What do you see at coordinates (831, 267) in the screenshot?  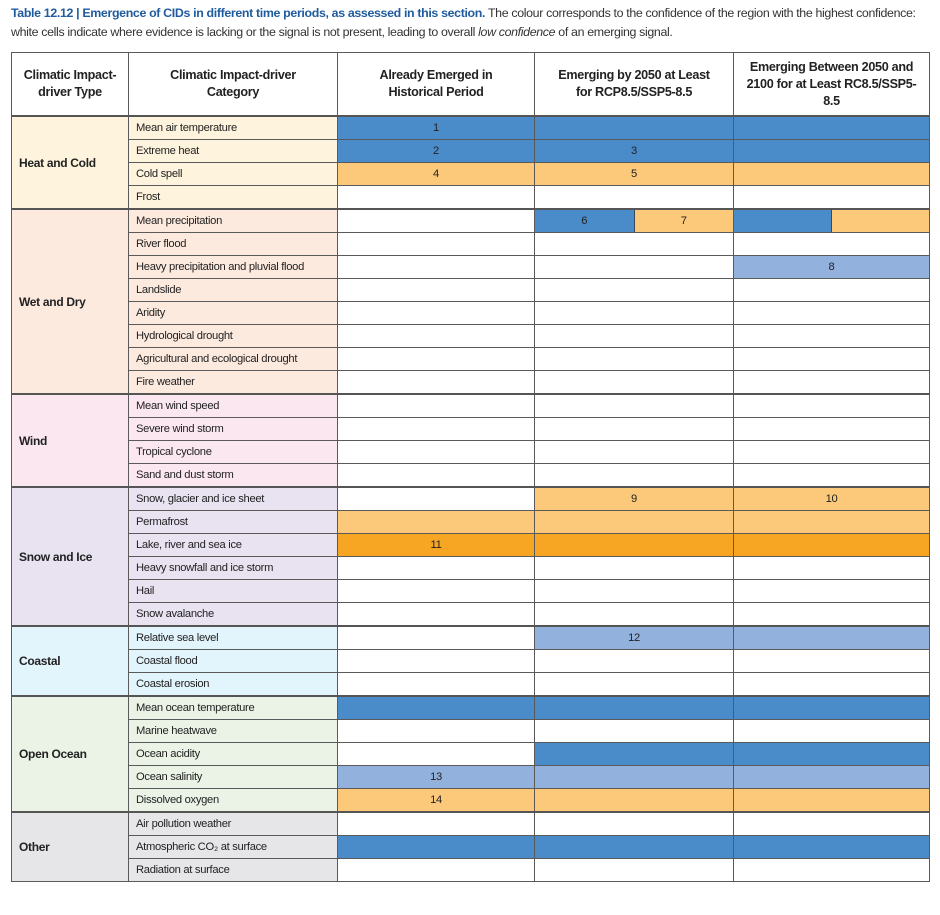 I see `emergence-cell-2050-2100: 8` at bounding box center [831, 267].